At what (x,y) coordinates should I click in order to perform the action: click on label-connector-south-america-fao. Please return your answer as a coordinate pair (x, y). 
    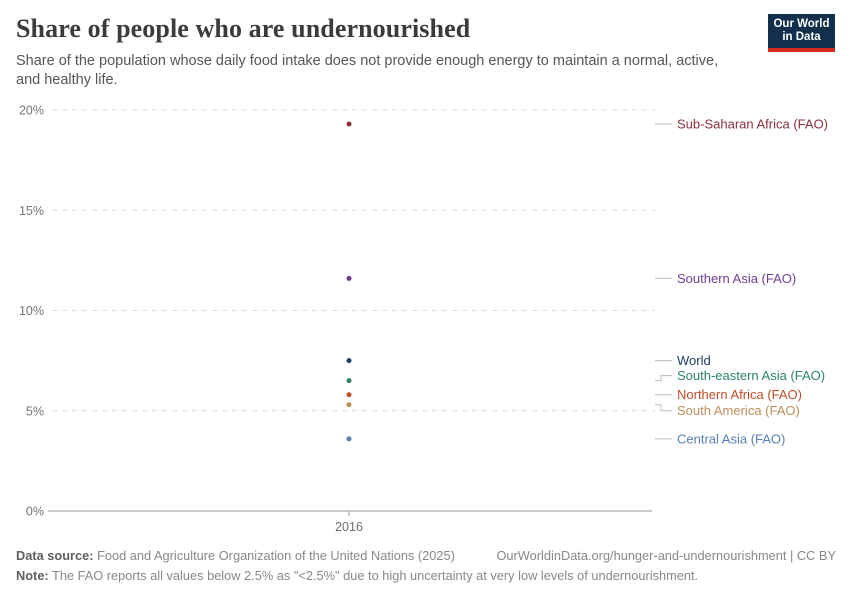
    Looking at the image, I should click on (663, 408).